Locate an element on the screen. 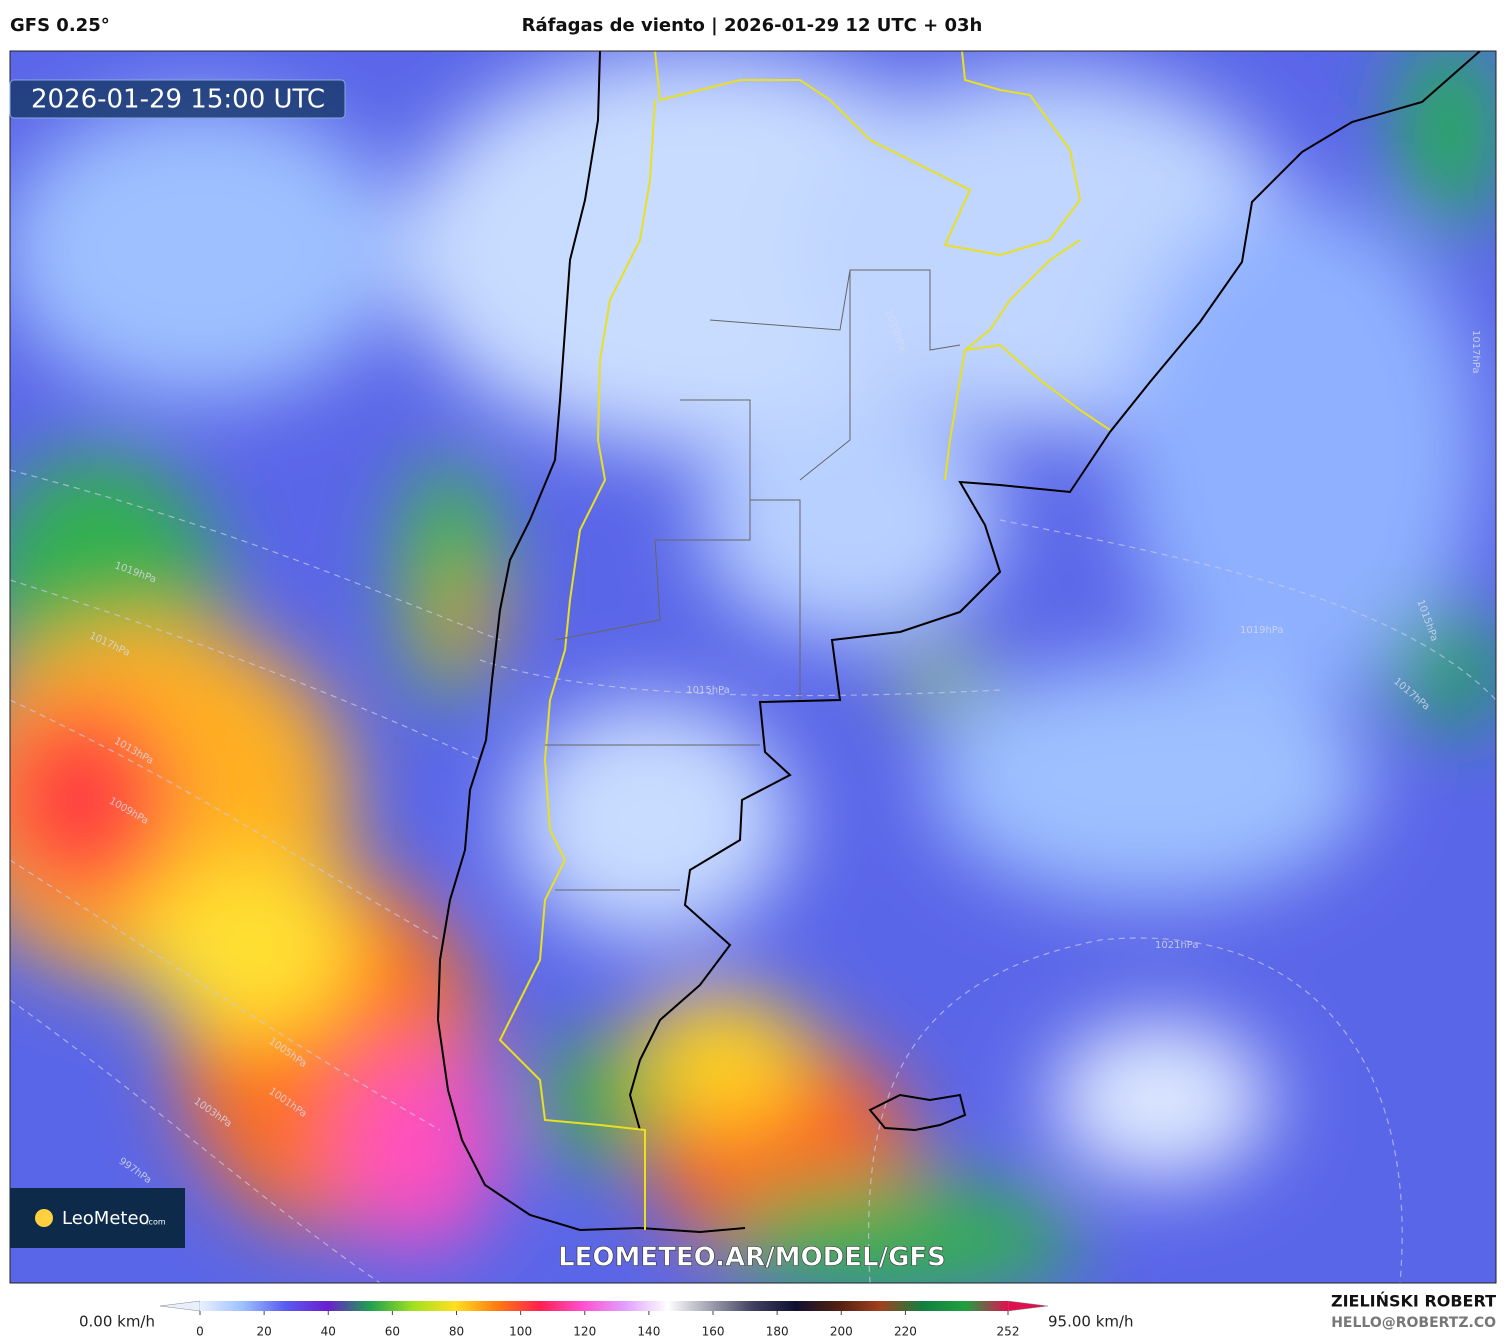 This screenshot has width=1505, height=1343. colorbar-tick-label: 100 is located at coordinates (520, 1332).